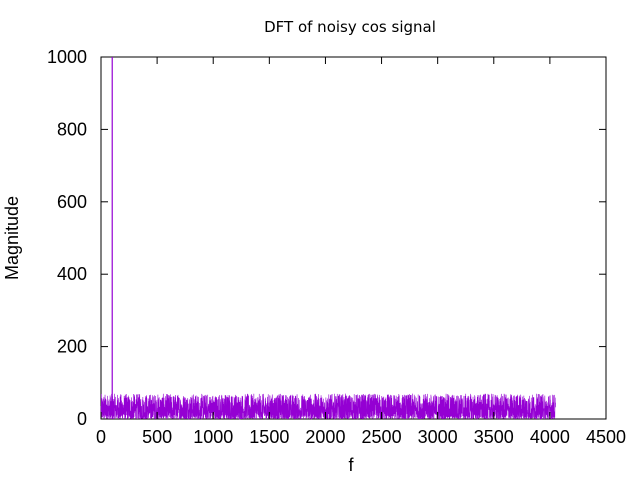  Describe the element at coordinates (328, 407) in the screenshot. I see `series-line` at that location.